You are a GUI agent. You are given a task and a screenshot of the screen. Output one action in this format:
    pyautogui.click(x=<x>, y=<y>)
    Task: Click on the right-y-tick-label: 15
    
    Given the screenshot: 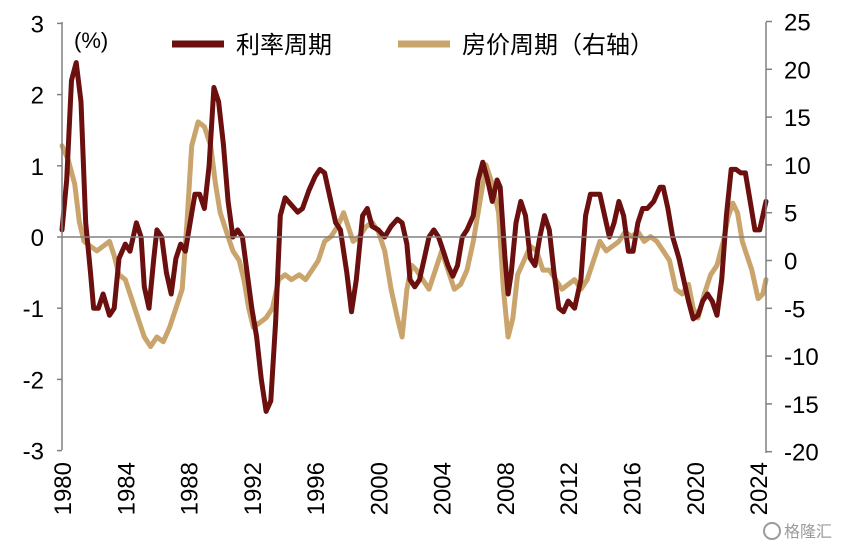 What is the action you would take?
    pyautogui.click(x=797, y=118)
    